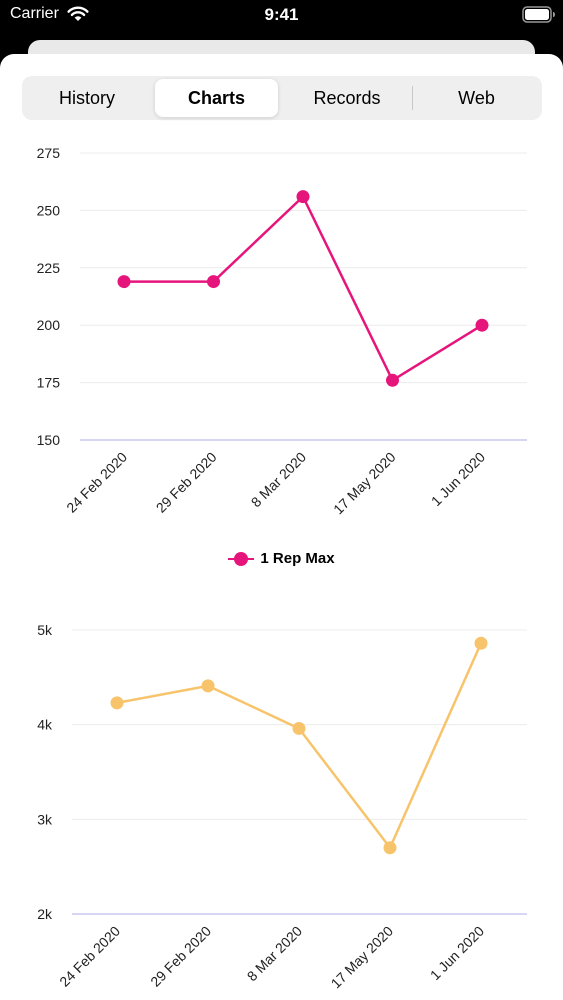 The width and height of the screenshot is (563, 1000). What do you see at coordinates (78, 13) in the screenshot?
I see `wifi-icon` at bounding box center [78, 13].